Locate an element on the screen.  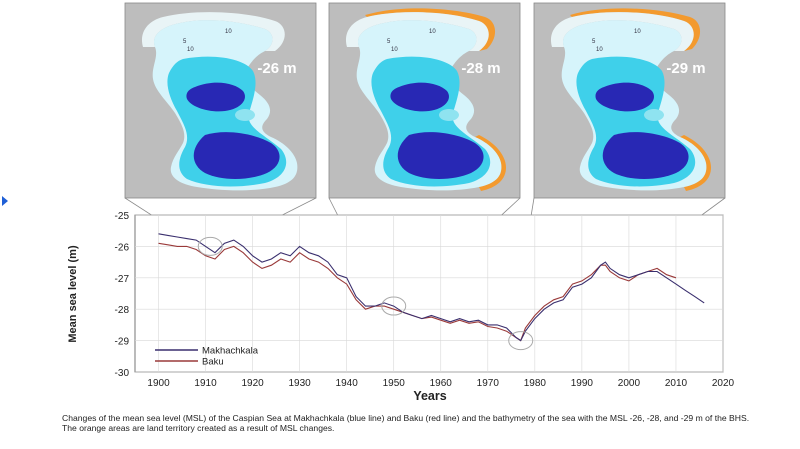
y-axis-label: Mean sea level (m) is located at coordinates (73, 294).